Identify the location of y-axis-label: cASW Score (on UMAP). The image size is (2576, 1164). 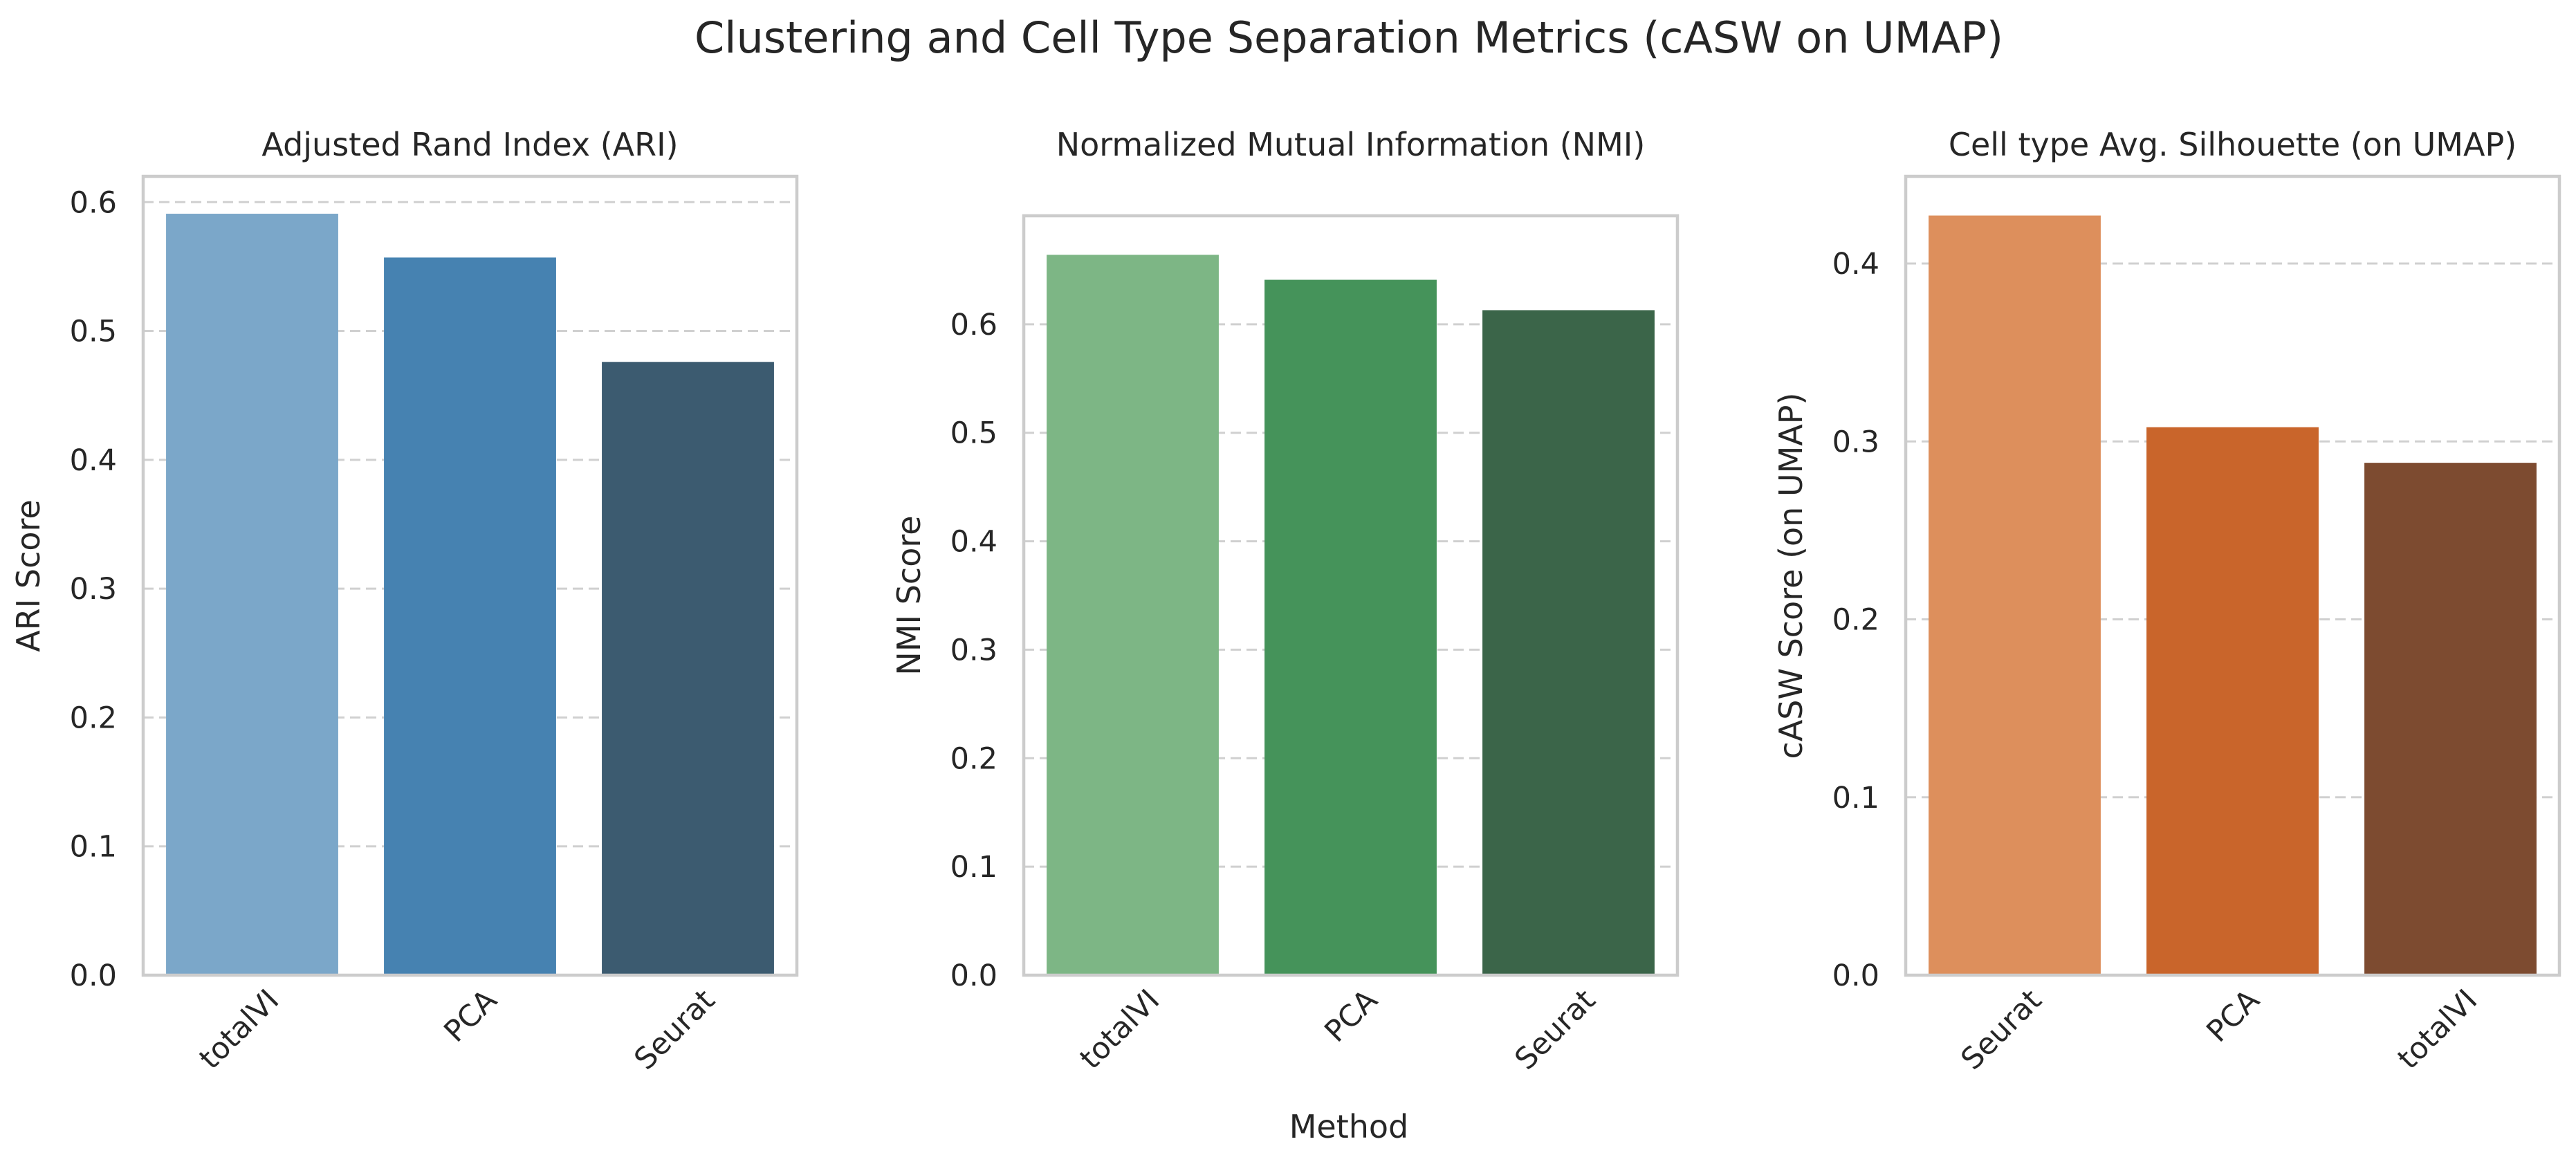
(1791, 576).